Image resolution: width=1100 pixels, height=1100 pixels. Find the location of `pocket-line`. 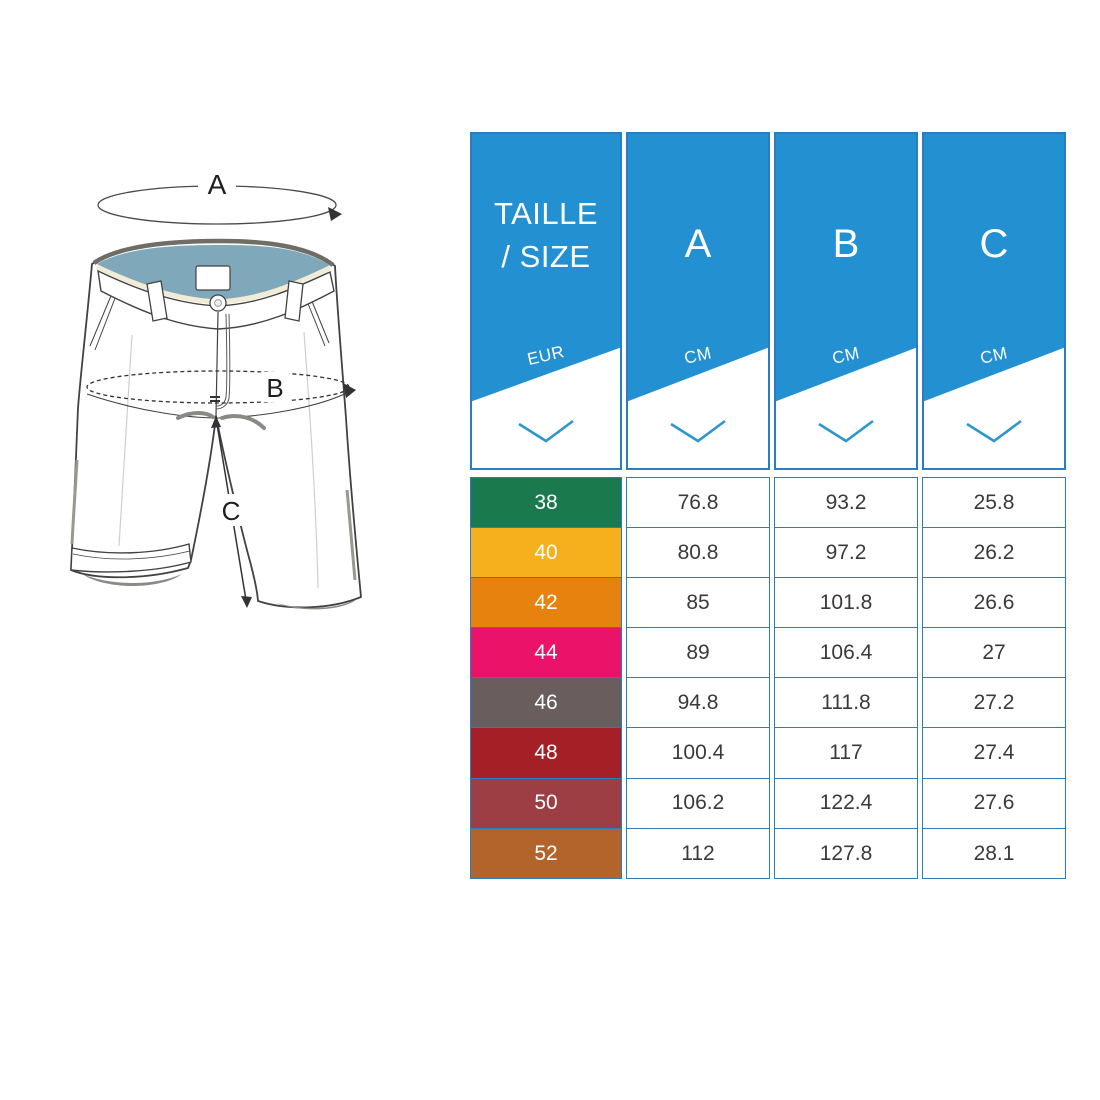

pocket-line is located at coordinates (103, 320).